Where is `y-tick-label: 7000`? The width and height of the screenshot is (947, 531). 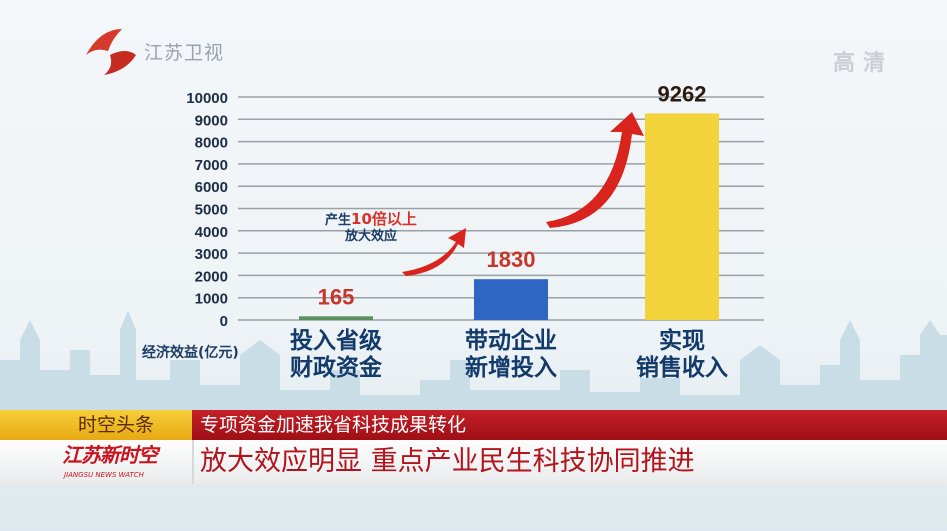
y-tick-label: 7000 is located at coordinates (211, 165).